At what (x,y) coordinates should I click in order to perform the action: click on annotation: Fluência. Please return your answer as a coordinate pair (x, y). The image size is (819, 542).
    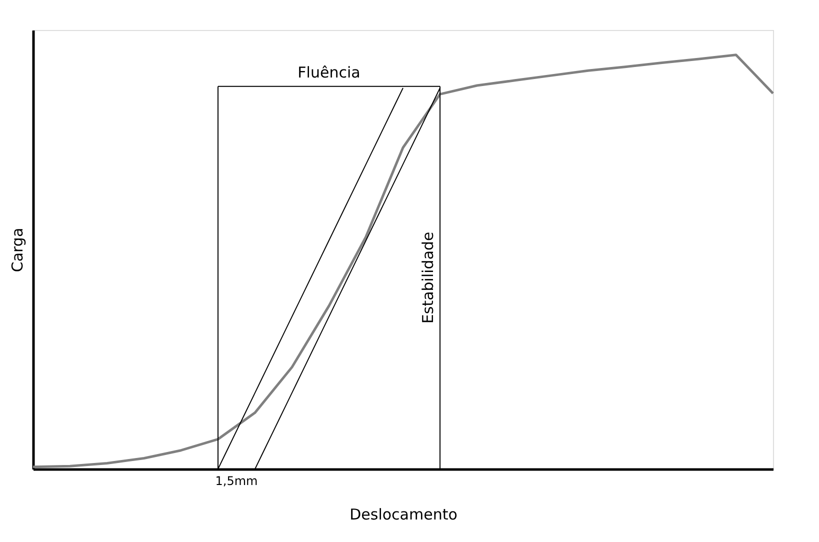
    Looking at the image, I should click on (329, 72).